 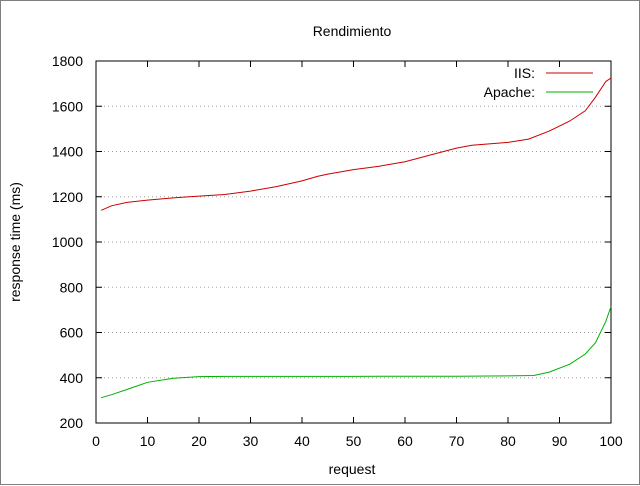 I want to click on y-tick-label: 1000, so click(x=67, y=242).